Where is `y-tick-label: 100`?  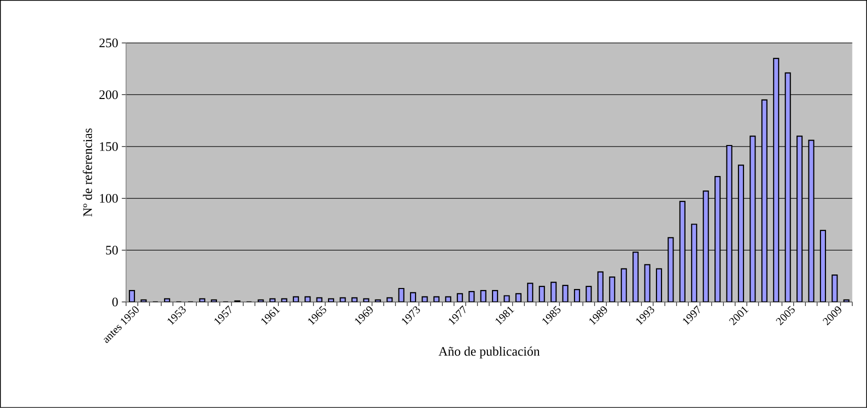
y-tick-label: 100 is located at coordinates (109, 198).